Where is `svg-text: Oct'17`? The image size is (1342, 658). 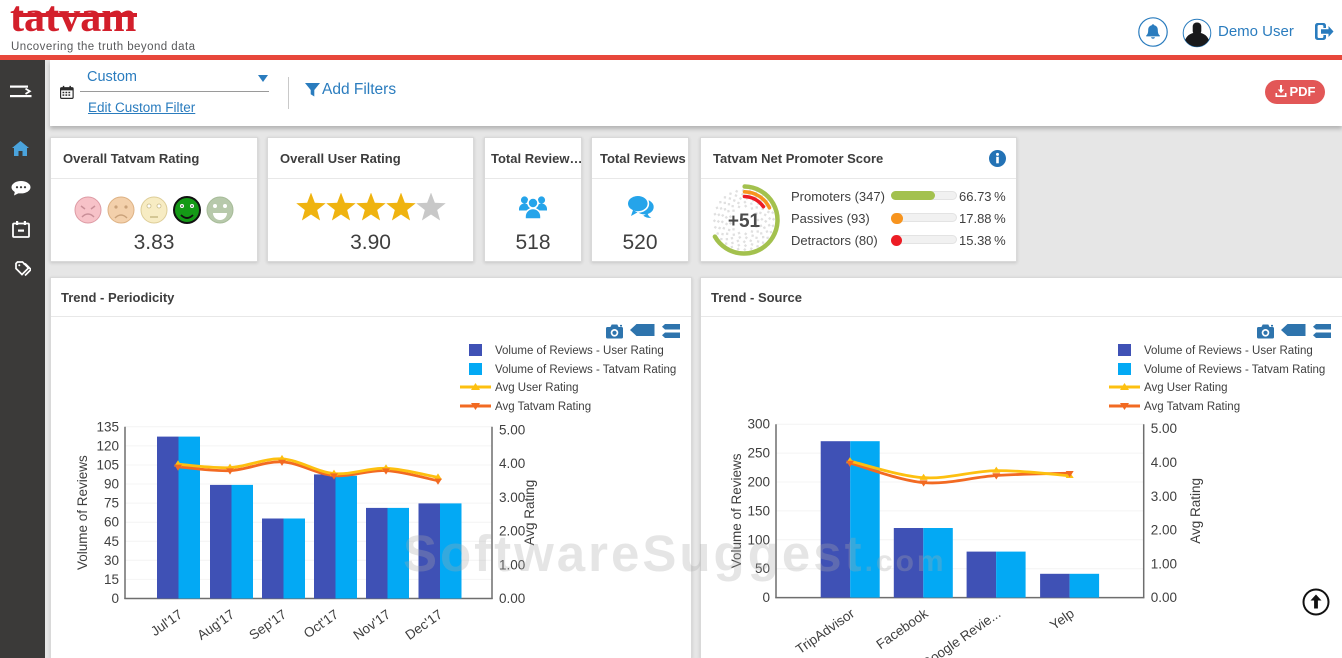 svg-text: Oct'17 is located at coordinates (321, 624).